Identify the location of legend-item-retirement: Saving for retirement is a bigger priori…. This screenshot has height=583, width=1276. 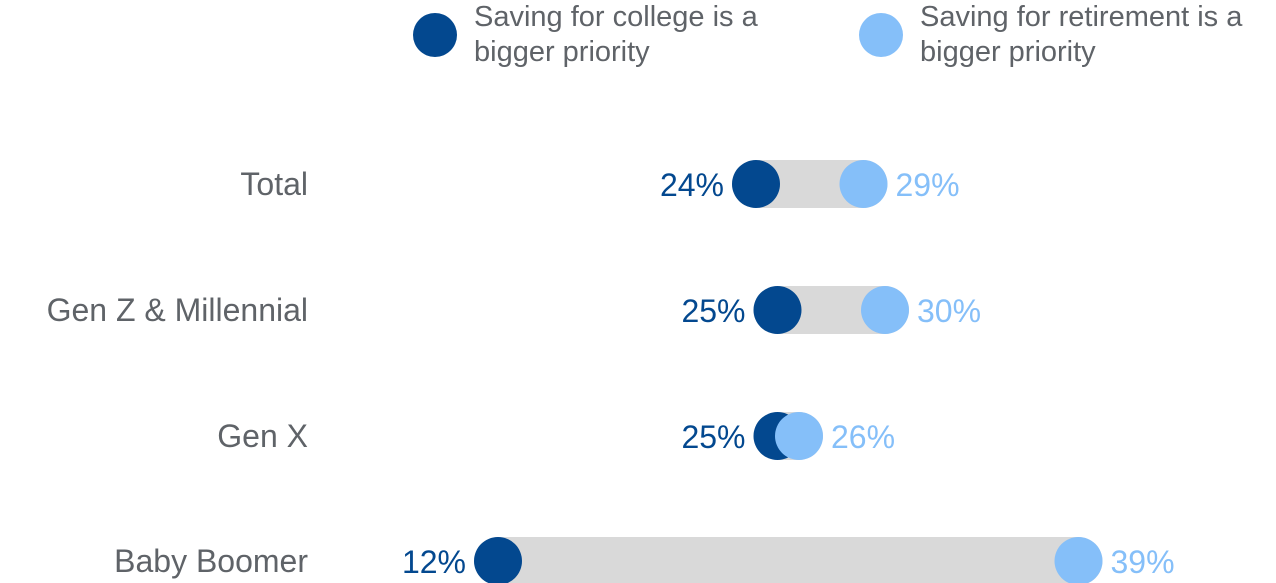
(1057, 35).